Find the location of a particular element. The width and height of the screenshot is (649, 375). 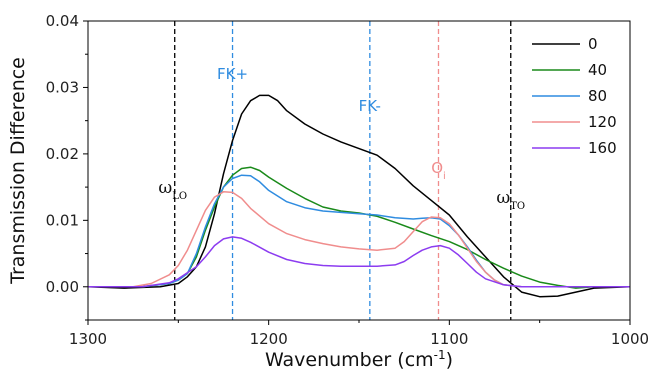

x-axis-label: Wavenumber (cm-1) is located at coordinates (359, 359).